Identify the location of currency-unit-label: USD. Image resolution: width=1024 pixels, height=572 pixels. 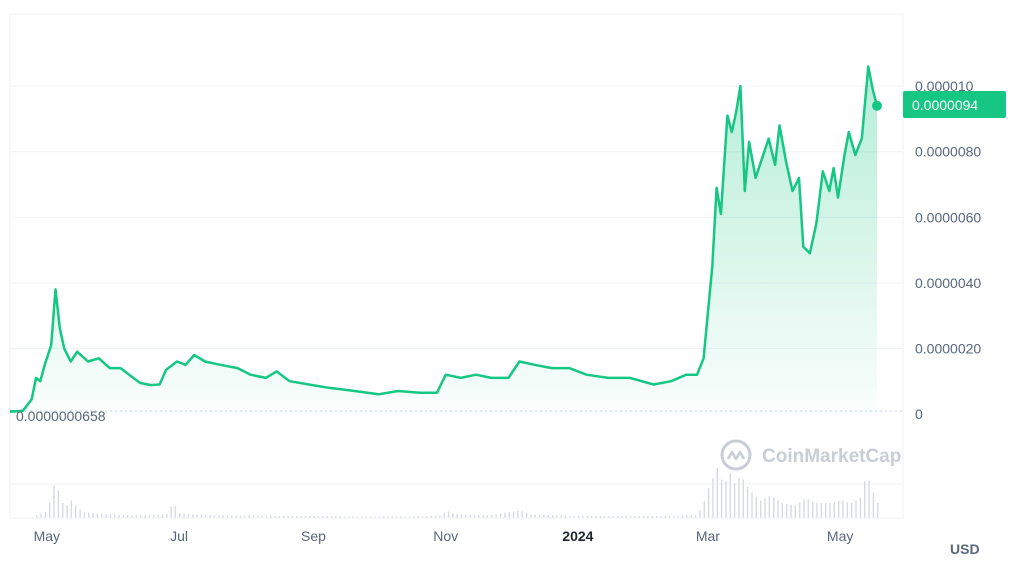
(965, 549).